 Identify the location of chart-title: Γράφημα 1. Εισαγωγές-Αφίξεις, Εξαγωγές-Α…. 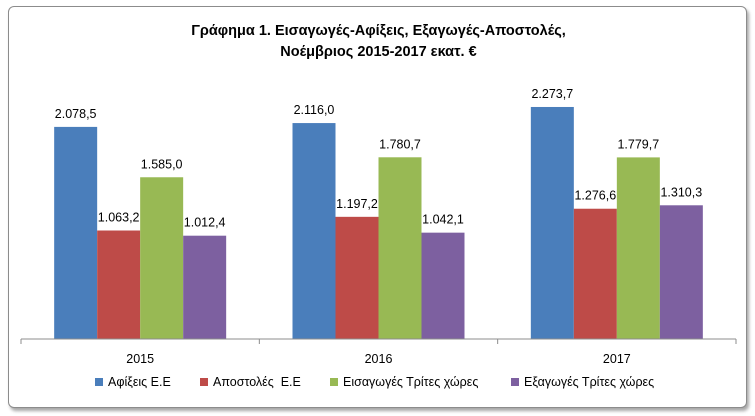
(378, 42).